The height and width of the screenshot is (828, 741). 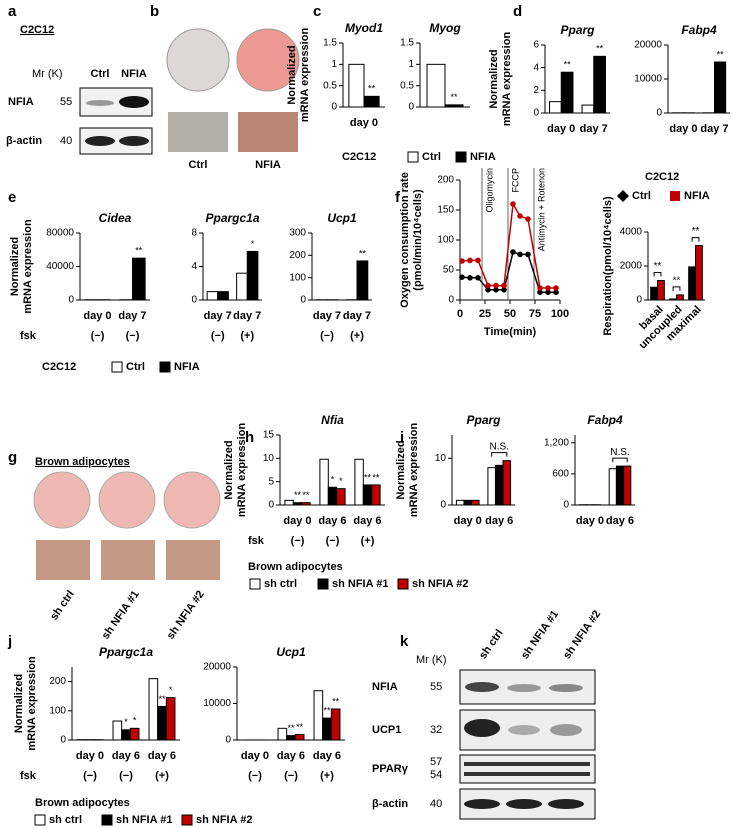 What do you see at coordinates (390, 804) in the screenshot?
I see `protein-label: β-actin` at bounding box center [390, 804].